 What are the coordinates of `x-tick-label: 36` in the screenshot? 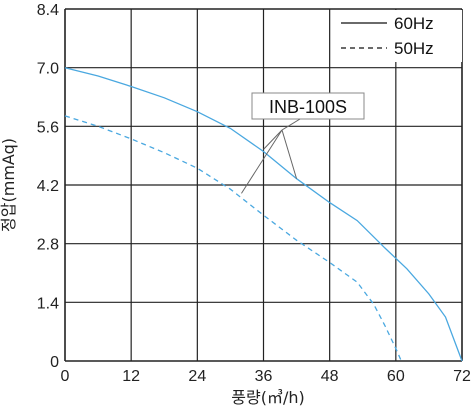 It's located at (264, 376).